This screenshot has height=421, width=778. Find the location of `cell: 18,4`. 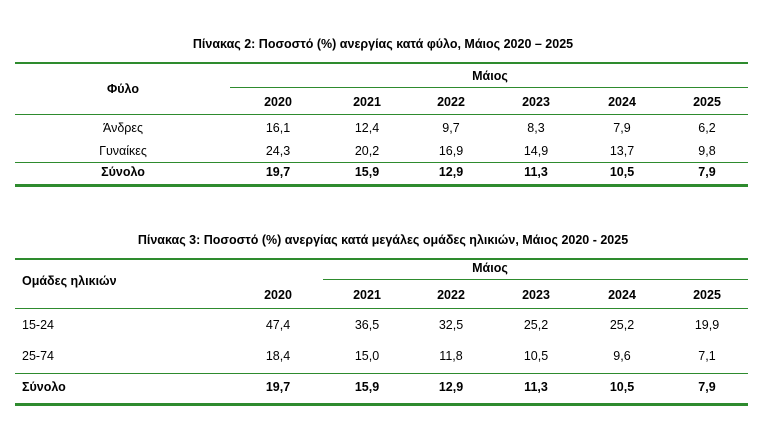

cell: 18,4 is located at coordinates (278, 356).